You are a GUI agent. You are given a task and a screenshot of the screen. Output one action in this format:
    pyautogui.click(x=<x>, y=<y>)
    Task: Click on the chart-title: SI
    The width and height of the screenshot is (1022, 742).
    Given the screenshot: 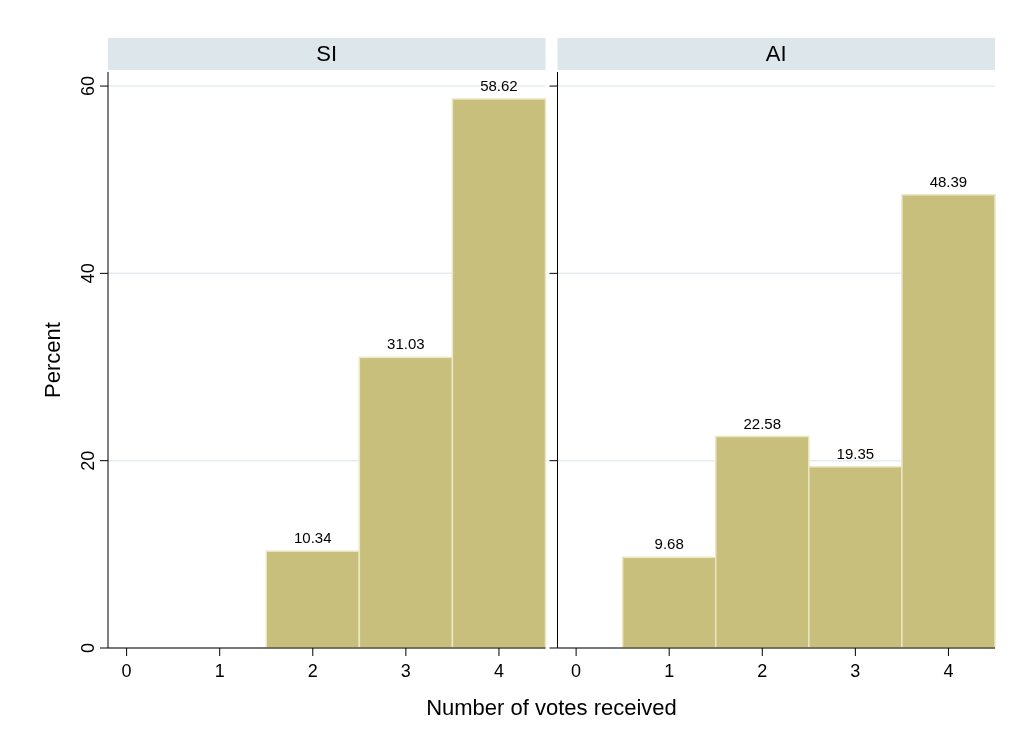 What is the action you would take?
    pyautogui.click(x=327, y=53)
    